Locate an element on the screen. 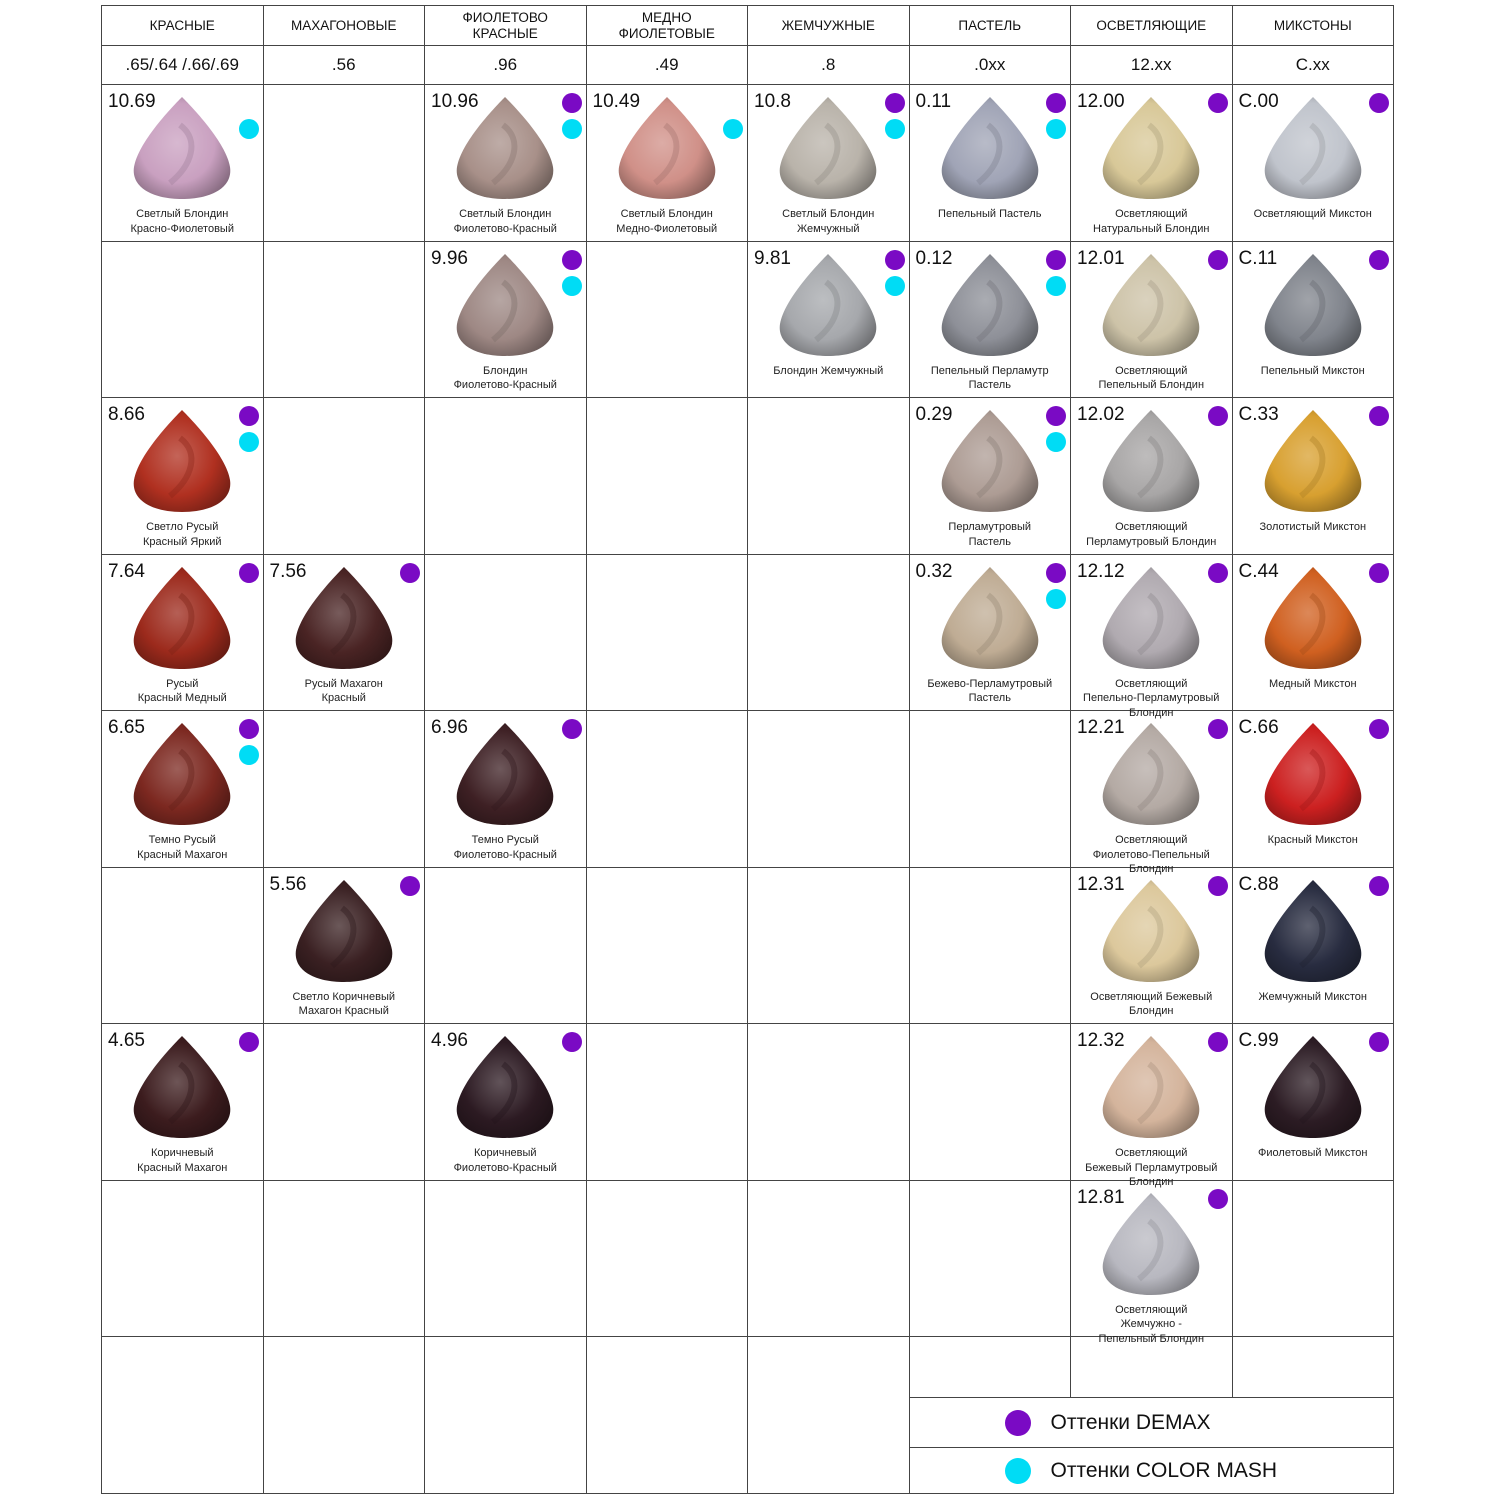 Image resolution: width=1500 pixels, height=1500 pixels. shade-name: Пепельный Пастель is located at coordinates (990, 214).